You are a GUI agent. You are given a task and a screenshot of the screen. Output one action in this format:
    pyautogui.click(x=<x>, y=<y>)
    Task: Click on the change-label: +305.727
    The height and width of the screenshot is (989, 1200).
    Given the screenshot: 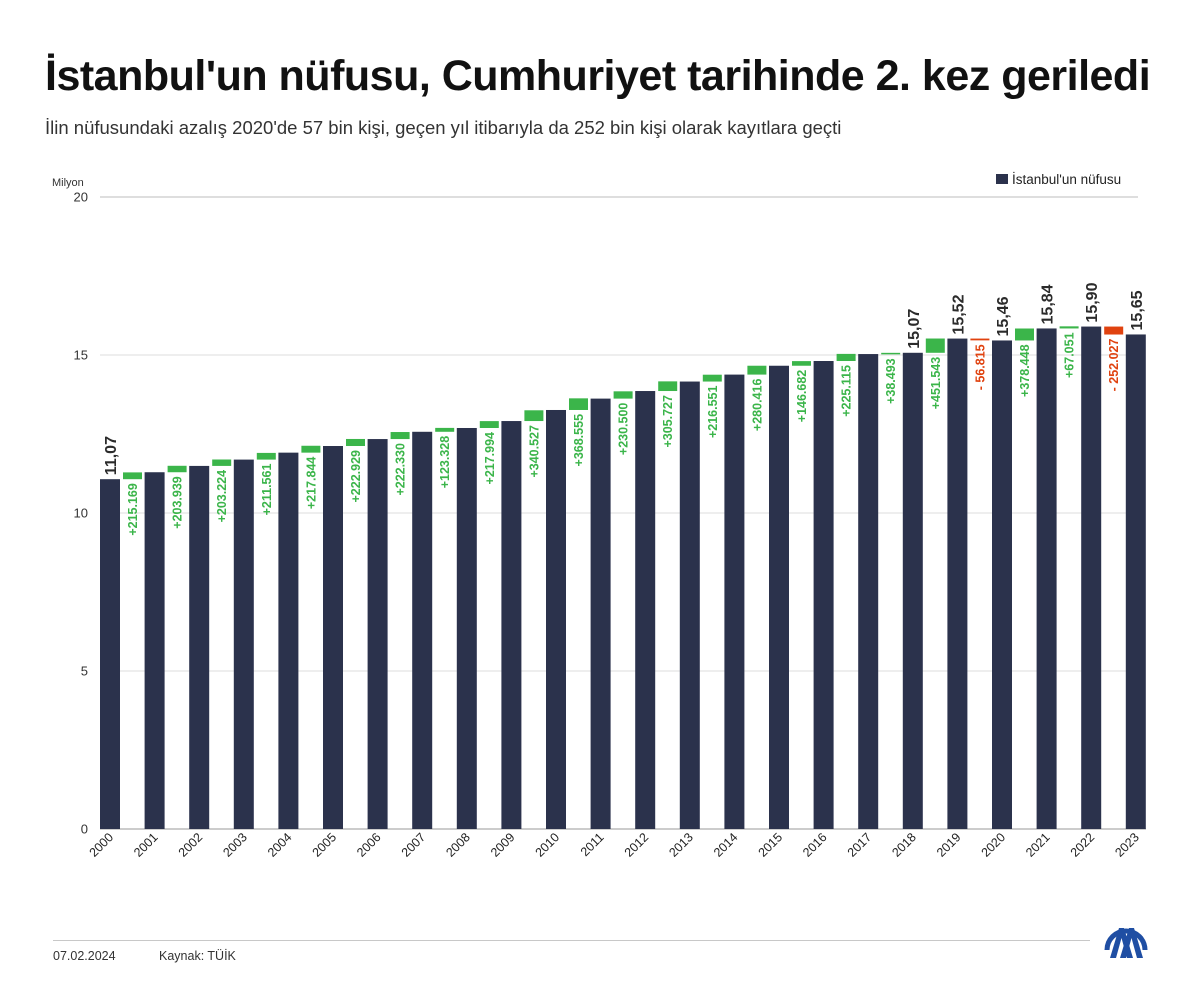 What is the action you would take?
    pyautogui.click(x=668, y=421)
    